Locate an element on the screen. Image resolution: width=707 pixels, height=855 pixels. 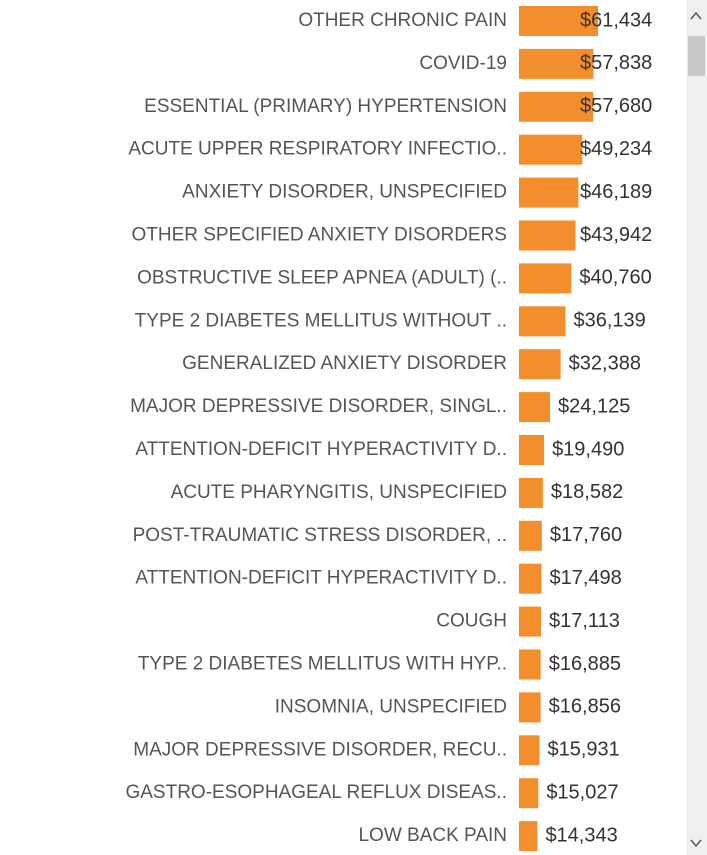
value-label: $14,343 is located at coordinates (581, 835).